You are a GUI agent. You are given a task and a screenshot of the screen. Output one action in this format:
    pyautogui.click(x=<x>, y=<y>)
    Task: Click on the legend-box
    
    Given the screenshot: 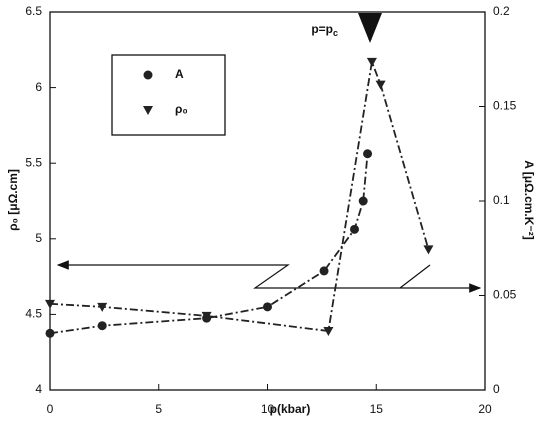 What is the action you would take?
    pyautogui.click(x=168, y=95)
    